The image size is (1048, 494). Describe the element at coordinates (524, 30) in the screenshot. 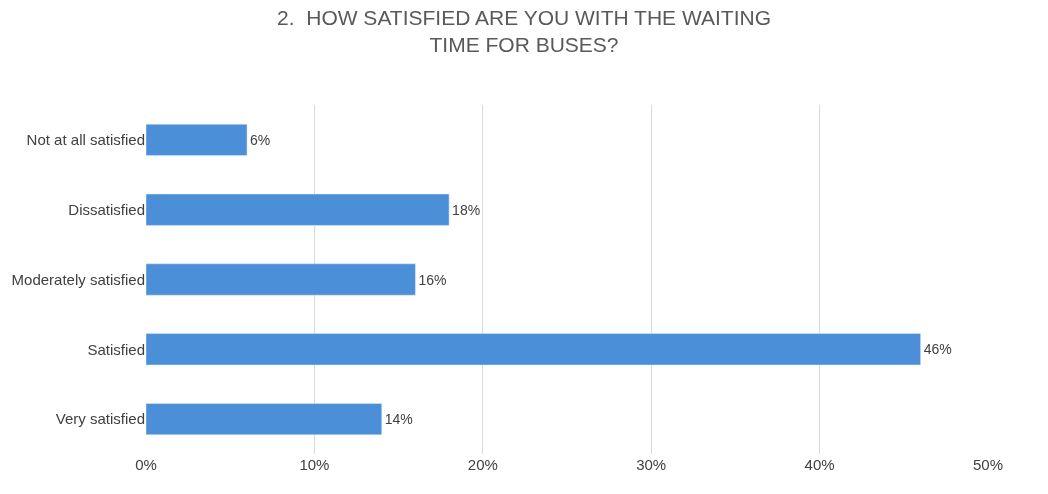

I see `chart-title: 2. HOW SATISFIED ARE YOU WITH THE WAITING TIME FOR BUSES?` at that location.